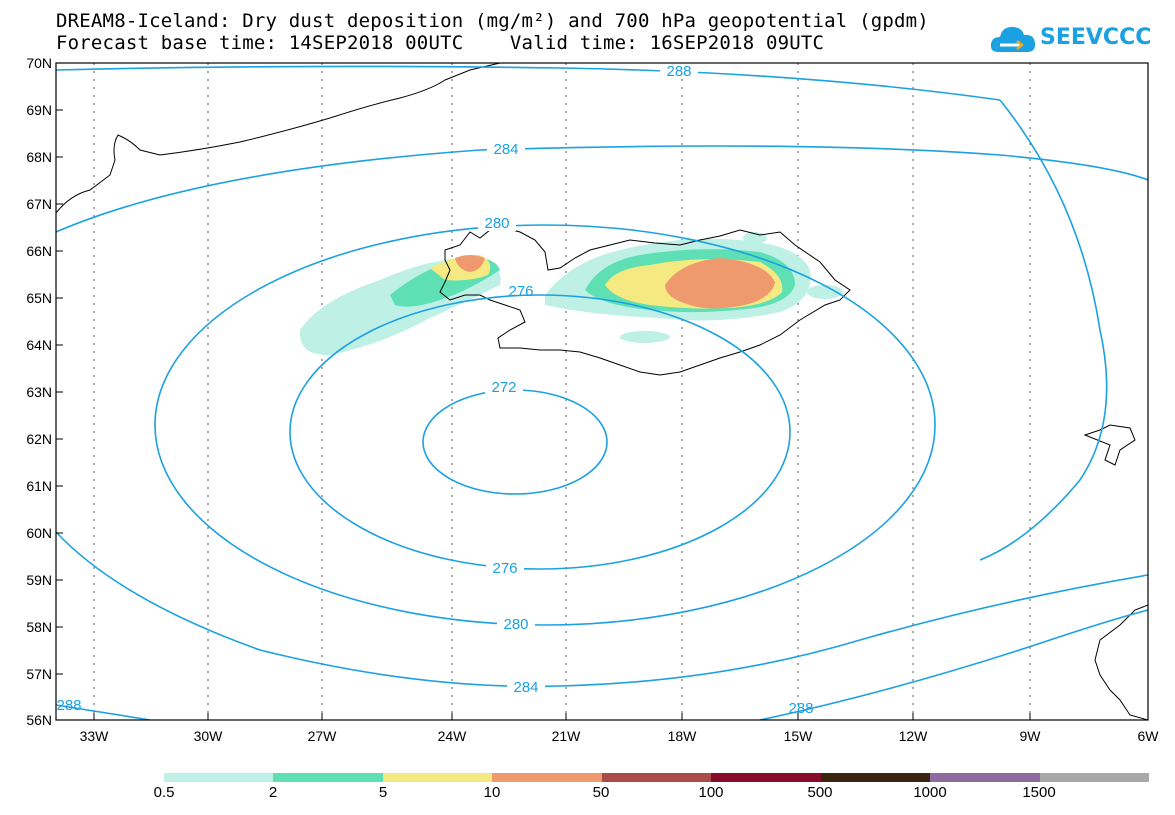 This screenshot has width=1175, height=815. Describe the element at coordinates (799, 736) in the screenshot. I see `lon-label: 15W` at that location.